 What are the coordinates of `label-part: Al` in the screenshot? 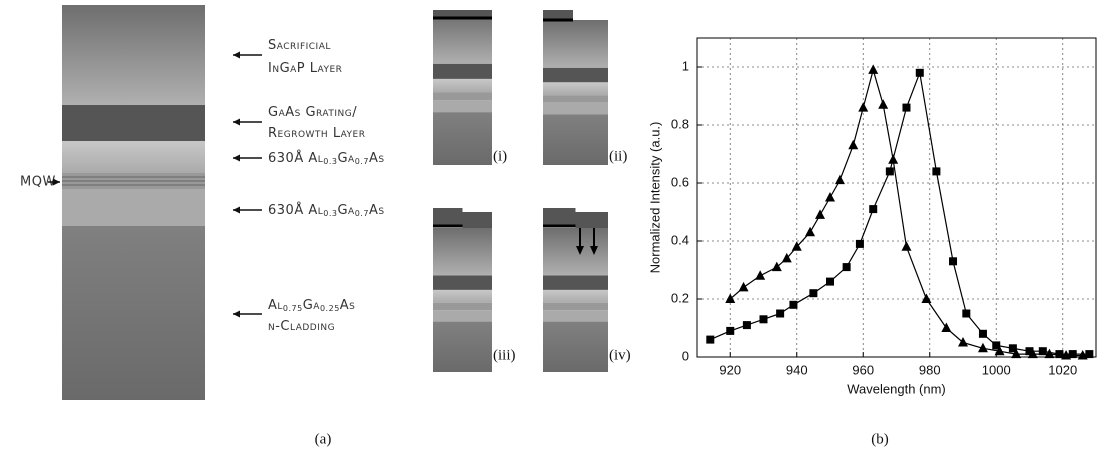 It's located at (275, 305).